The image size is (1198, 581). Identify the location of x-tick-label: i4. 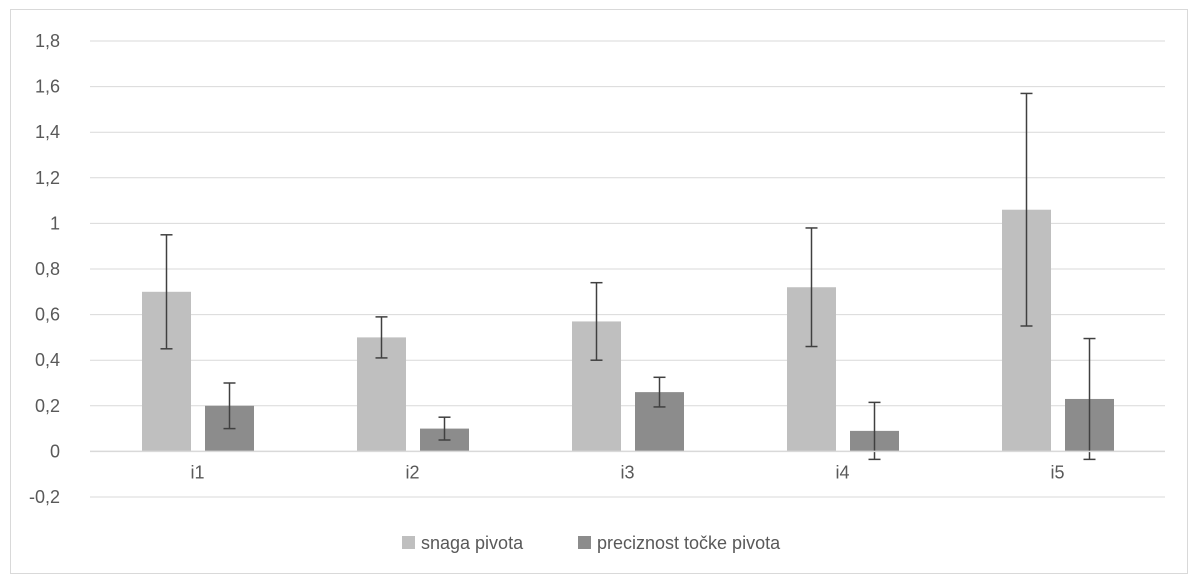
(842, 472).